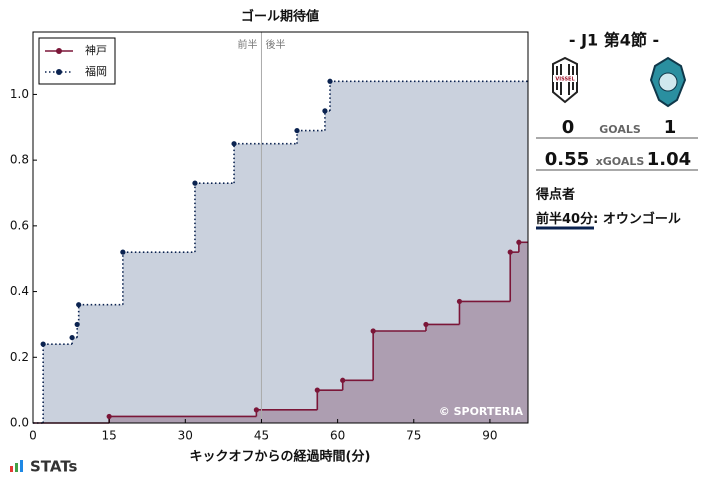 The height and width of the screenshot is (483, 707). I want to click on y-tick-label: 1.0, so click(19, 94).